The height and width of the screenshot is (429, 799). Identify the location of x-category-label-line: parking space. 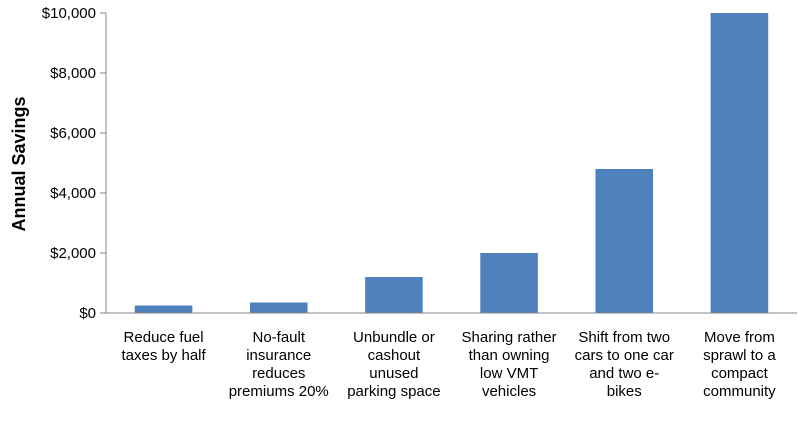
(393, 391).